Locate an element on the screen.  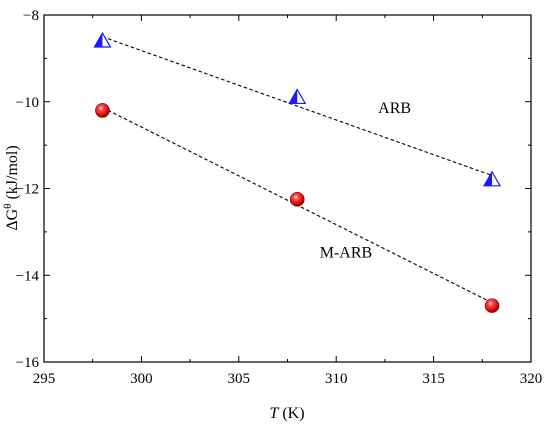
x-tick-label: 315 is located at coordinates (433, 379).